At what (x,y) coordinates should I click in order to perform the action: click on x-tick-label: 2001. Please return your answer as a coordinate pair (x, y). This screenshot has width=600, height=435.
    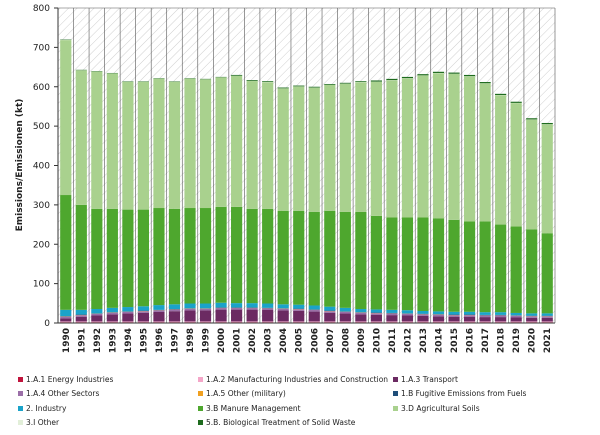
    Looking at the image, I should click on (238, 340).